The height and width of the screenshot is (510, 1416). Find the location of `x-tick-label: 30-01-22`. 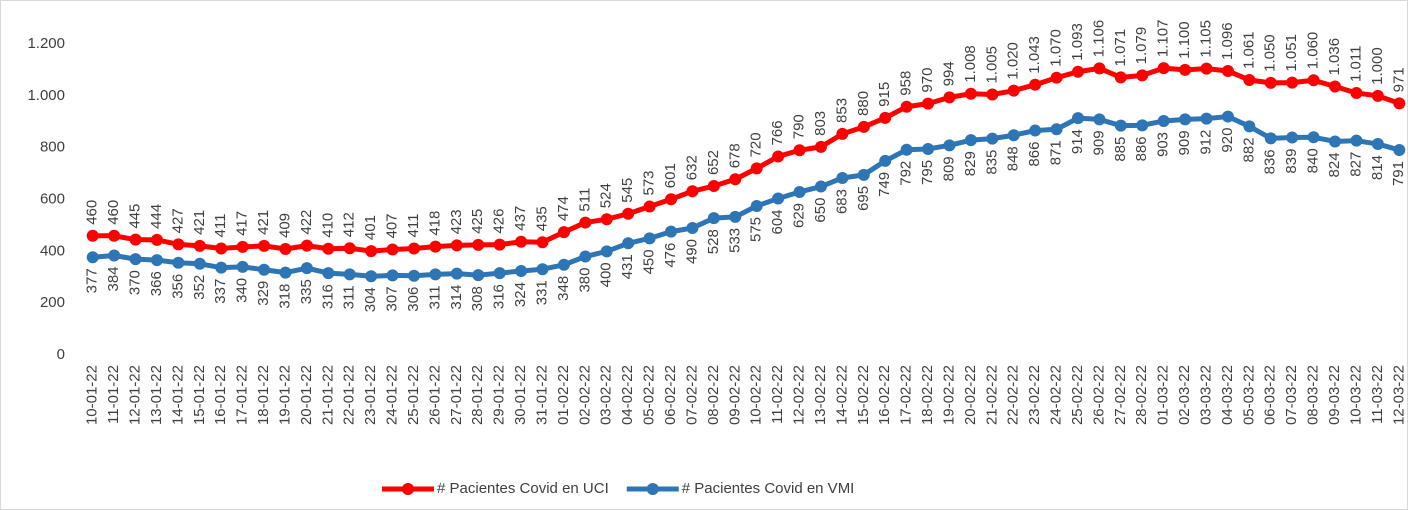

x-tick-label: 30-01-22 is located at coordinates (520, 395).